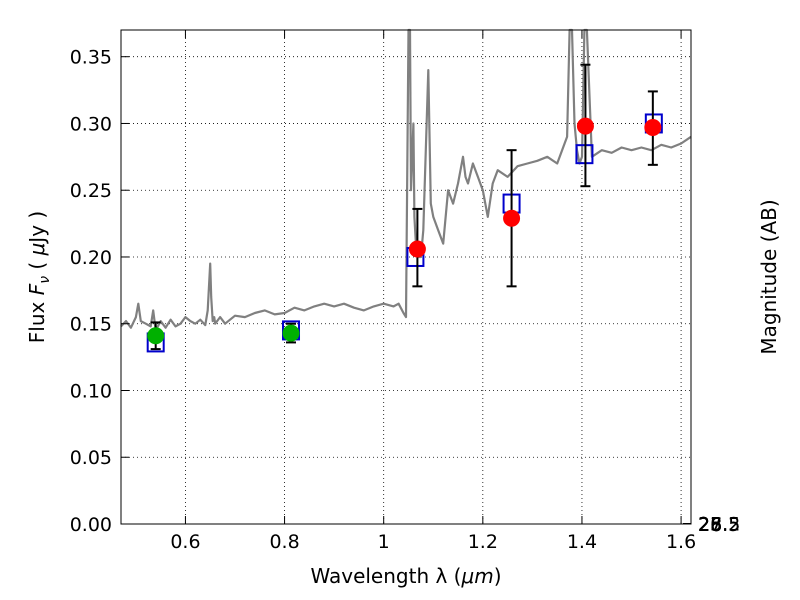  Describe the element at coordinates (385, 576) in the screenshot. I see `x-axis-label-prefix: Wavelength λ (` at that location.